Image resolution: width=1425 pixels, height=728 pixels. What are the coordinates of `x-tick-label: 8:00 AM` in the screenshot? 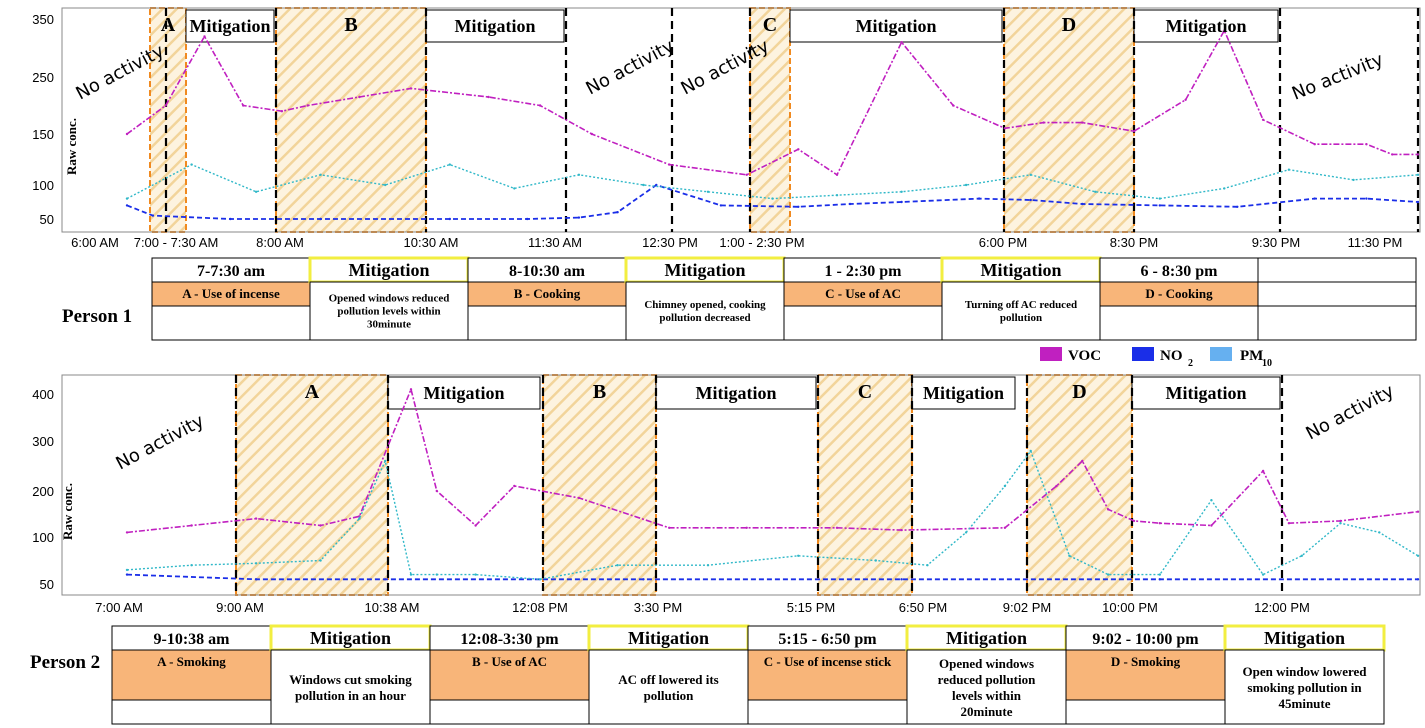 It's located at (280, 242).